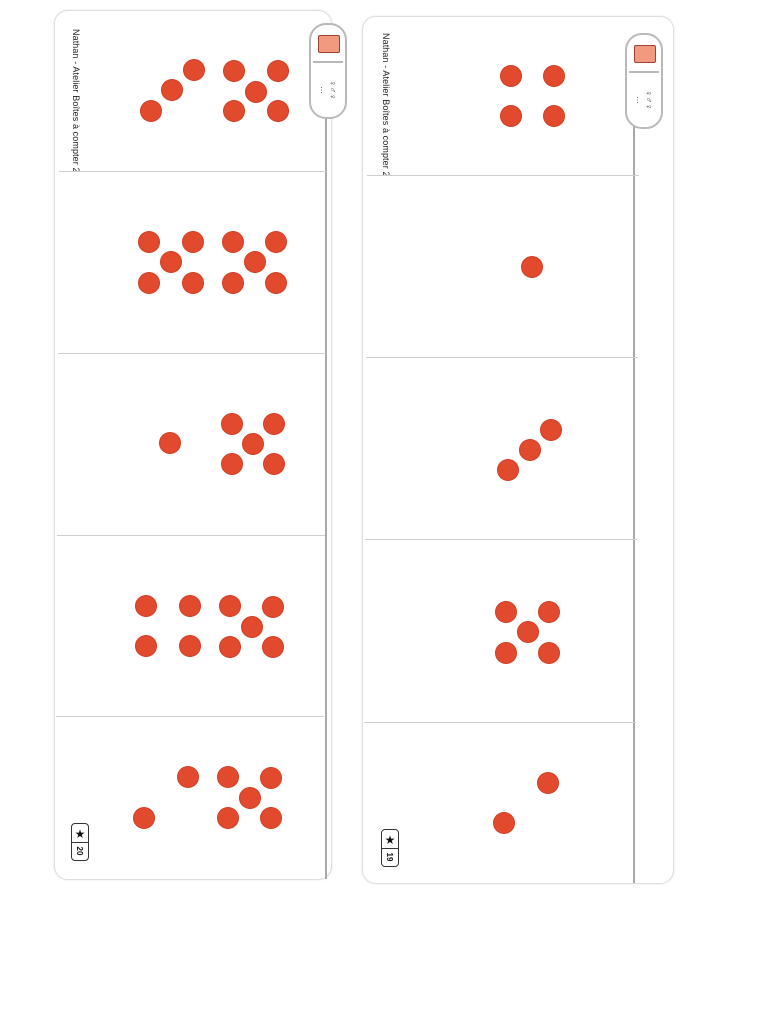  Describe the element at coordinates (390, 848) in the screenshot. I see `page-badge: ★ 19` at that location.